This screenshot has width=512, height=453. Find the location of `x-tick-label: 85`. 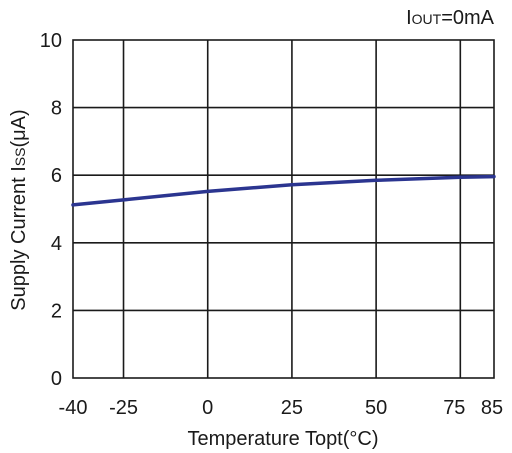

x-tick-label: 85 is located at coordinates (492, 408).